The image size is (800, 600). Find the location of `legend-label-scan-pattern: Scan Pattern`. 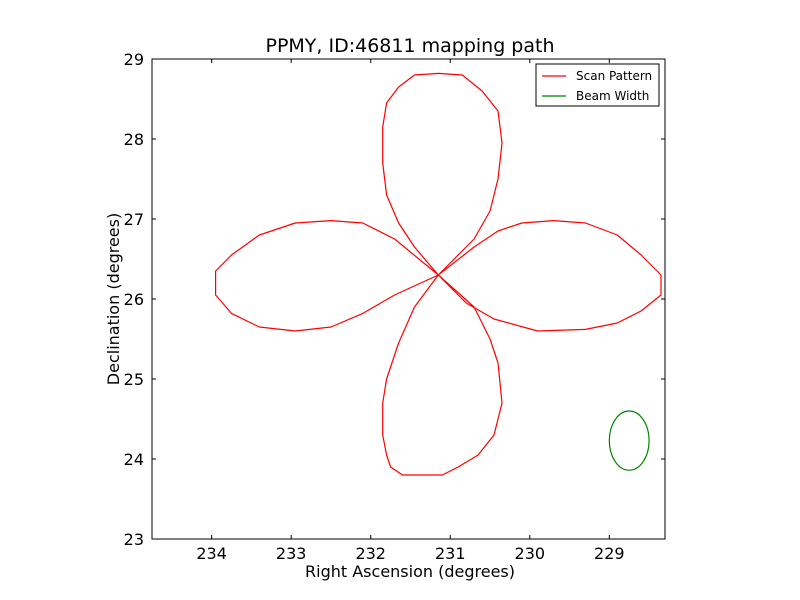

legend-label-scan-pattern: Scan Pattern is located at coordinates (614, 76).